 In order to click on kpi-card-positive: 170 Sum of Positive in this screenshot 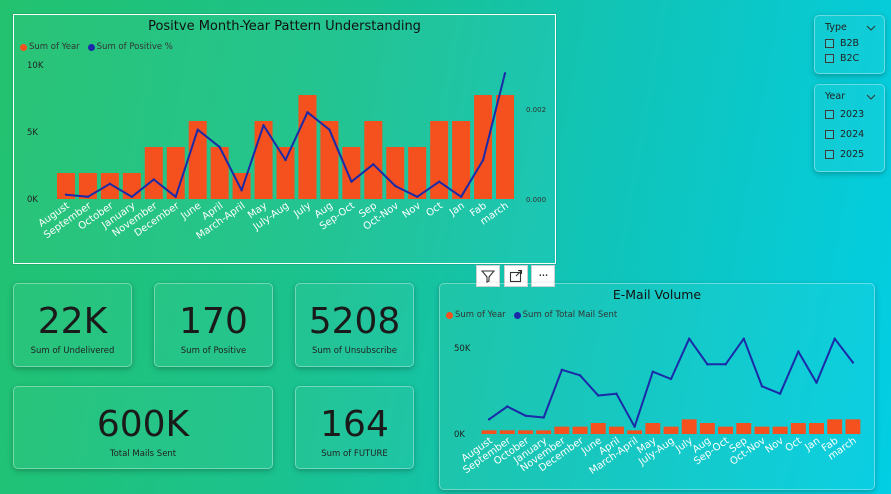, I will do `click(213, 325)`.